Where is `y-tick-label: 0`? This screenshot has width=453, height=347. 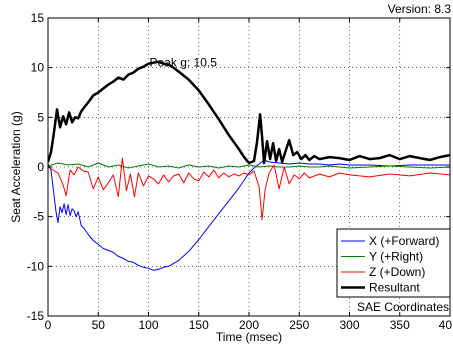
y-tick-label: 0 is located at coordinates (40, 167).